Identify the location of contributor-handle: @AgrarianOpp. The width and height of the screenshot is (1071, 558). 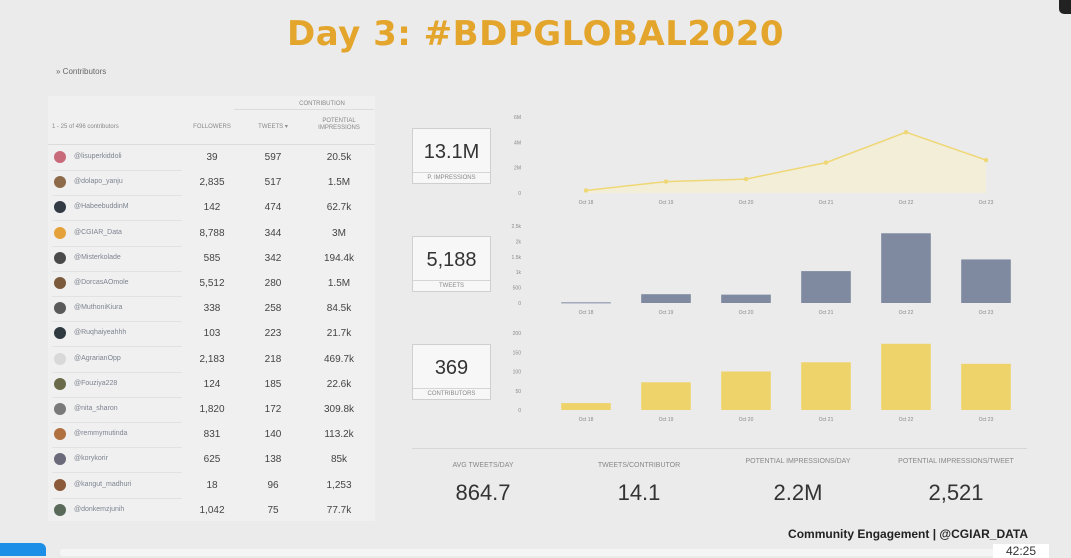
(97, 358).